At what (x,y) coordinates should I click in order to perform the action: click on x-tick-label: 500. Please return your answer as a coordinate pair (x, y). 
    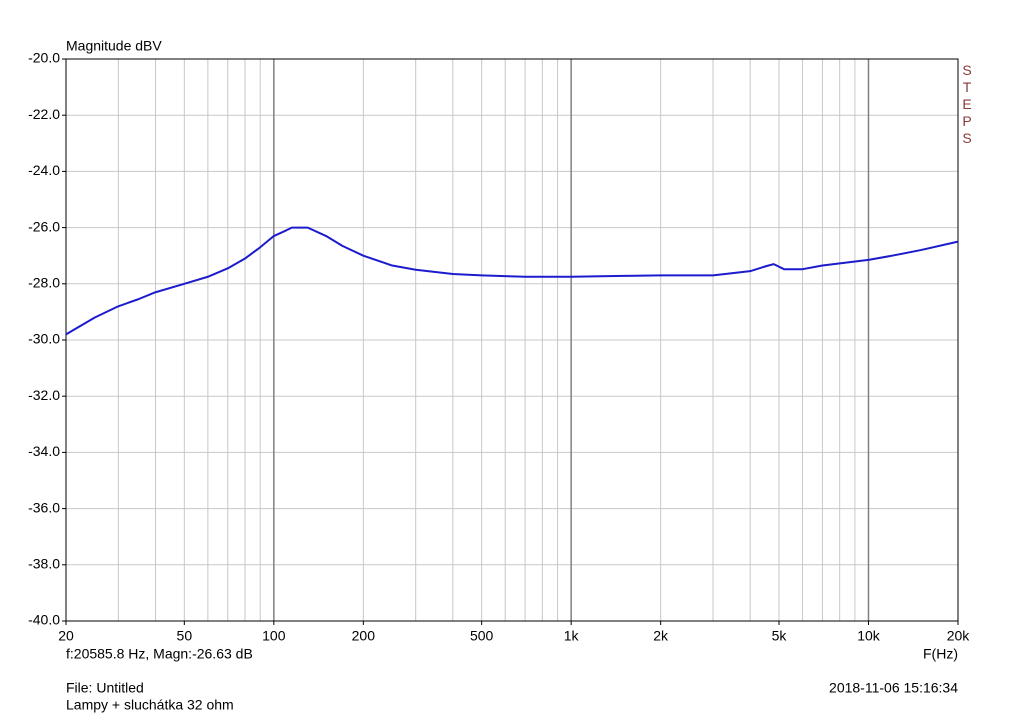
    Looking at the image, I should click on (482, 636).